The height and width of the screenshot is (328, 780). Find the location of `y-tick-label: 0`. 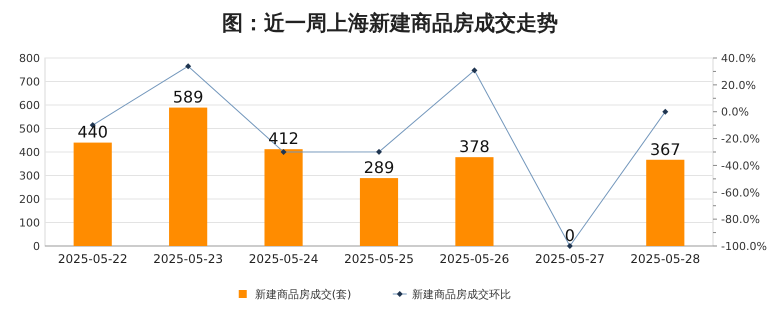

y-tick-label: 0 is located at coordinates (36, 246).